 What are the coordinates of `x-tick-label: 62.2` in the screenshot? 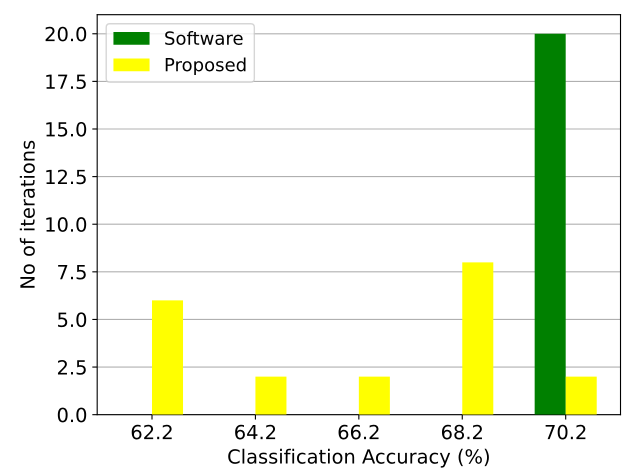 It's located at (152, 432).